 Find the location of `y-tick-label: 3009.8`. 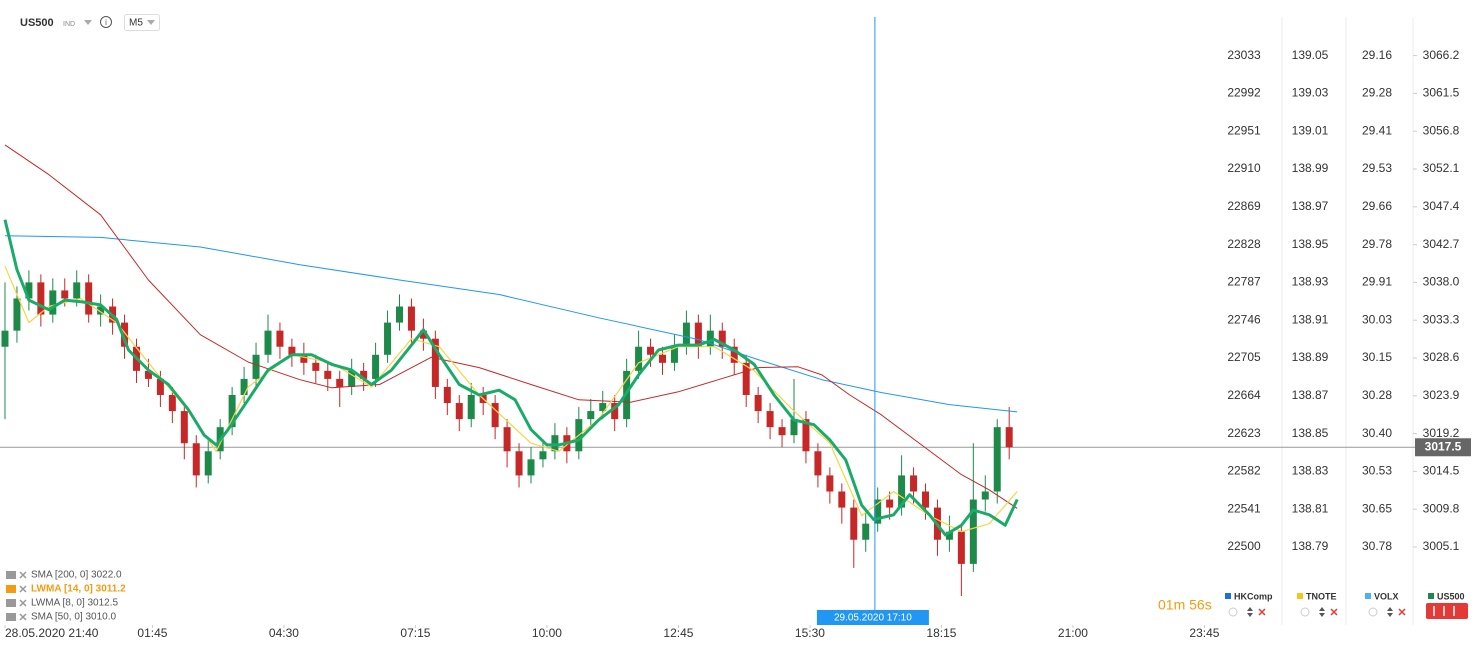

y-tick-label: 3009.8 is located at coordinates (1441, 508).